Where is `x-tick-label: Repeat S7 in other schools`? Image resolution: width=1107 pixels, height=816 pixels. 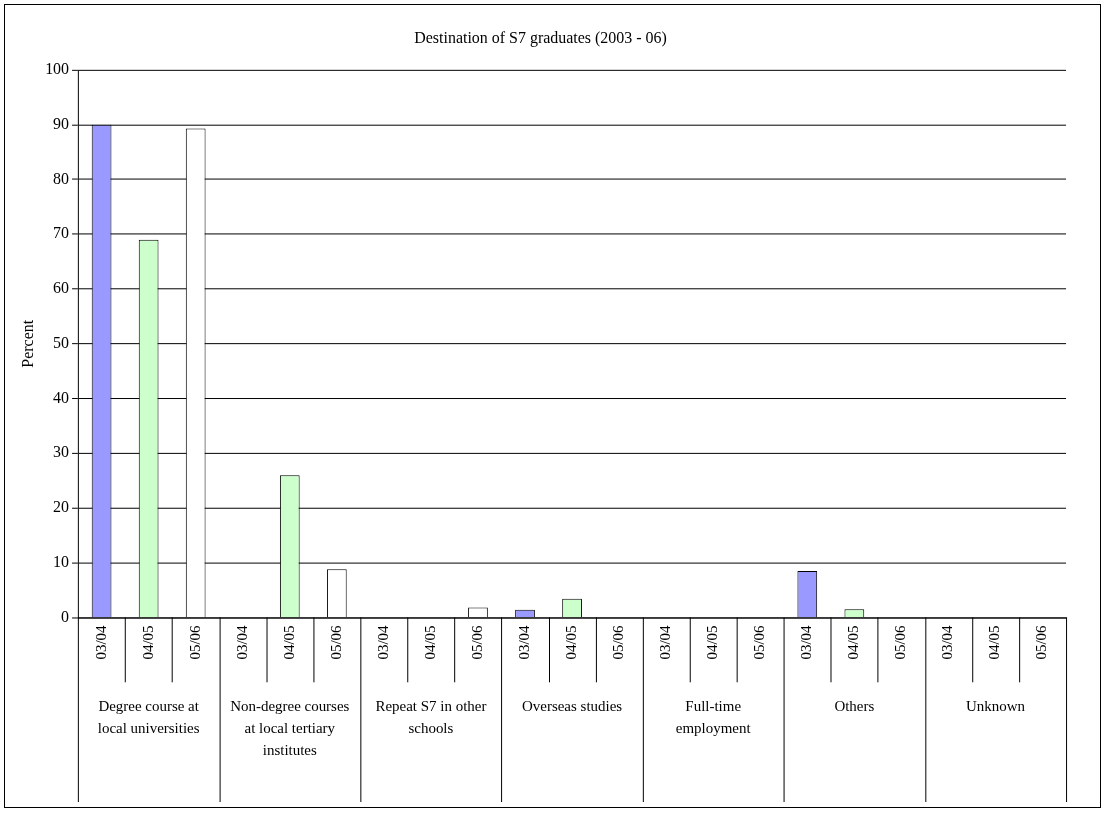
x-tick-label: Repeat S7 in other schools is located at coordinates (431, 716).